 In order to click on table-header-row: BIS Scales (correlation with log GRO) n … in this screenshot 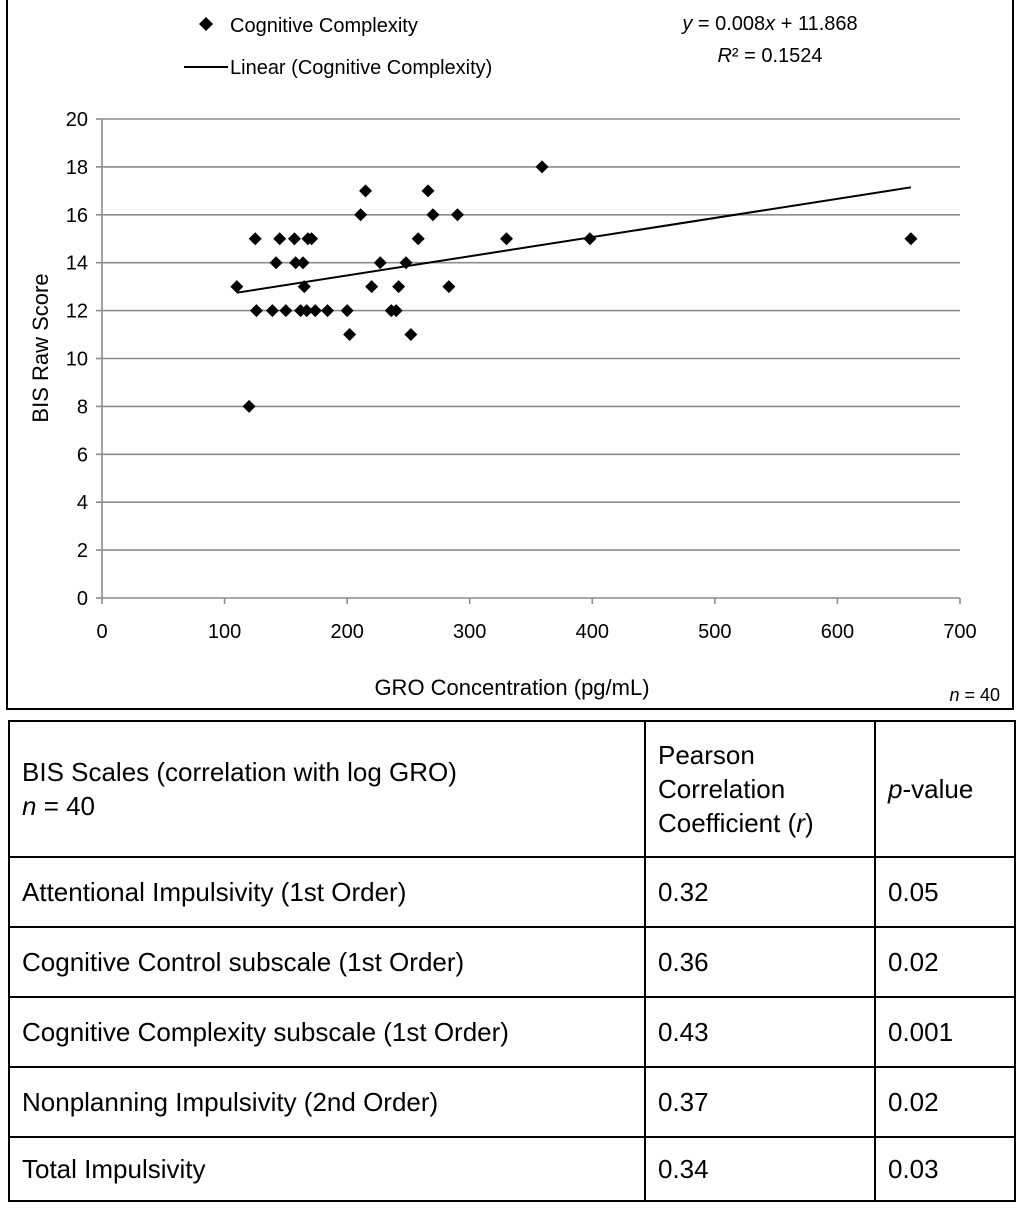, I will do `click(512, 789)`.